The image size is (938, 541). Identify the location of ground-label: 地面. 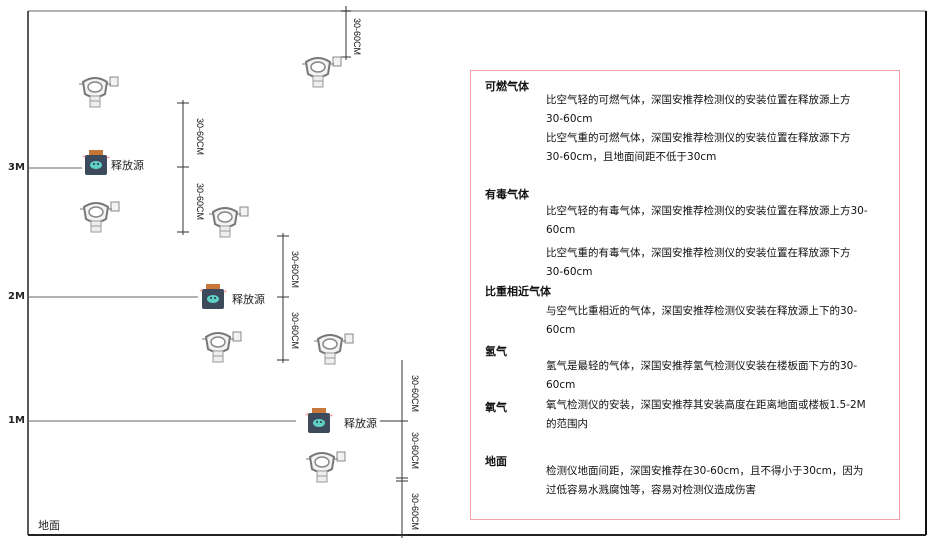
(49, 525).